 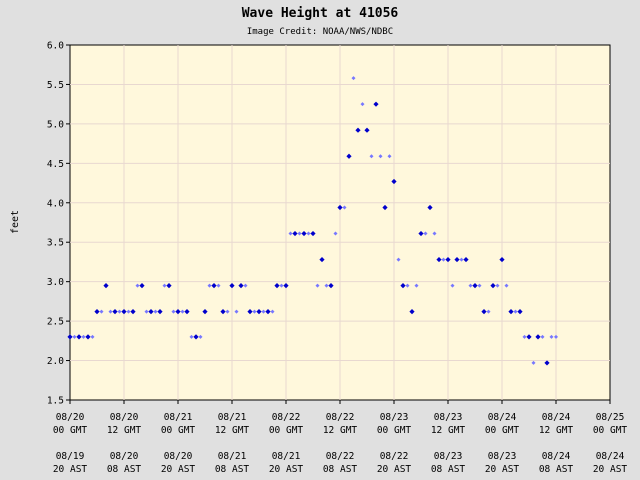 I want to click on y-axis: 1.5 2.0 2.5 3.0 3.5 4.0 4.5 5.0 5.5 6.0, so click(x=58, y=224).